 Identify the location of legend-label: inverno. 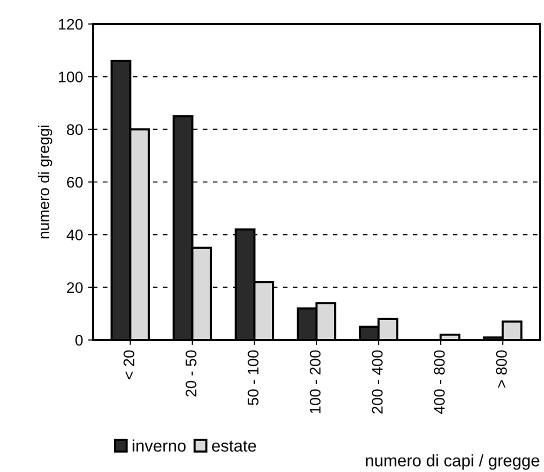
(159, 445).